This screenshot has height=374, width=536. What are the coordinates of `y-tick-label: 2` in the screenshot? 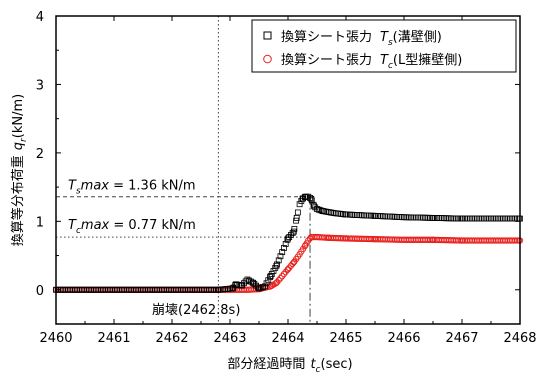 It's located at (40, 154).